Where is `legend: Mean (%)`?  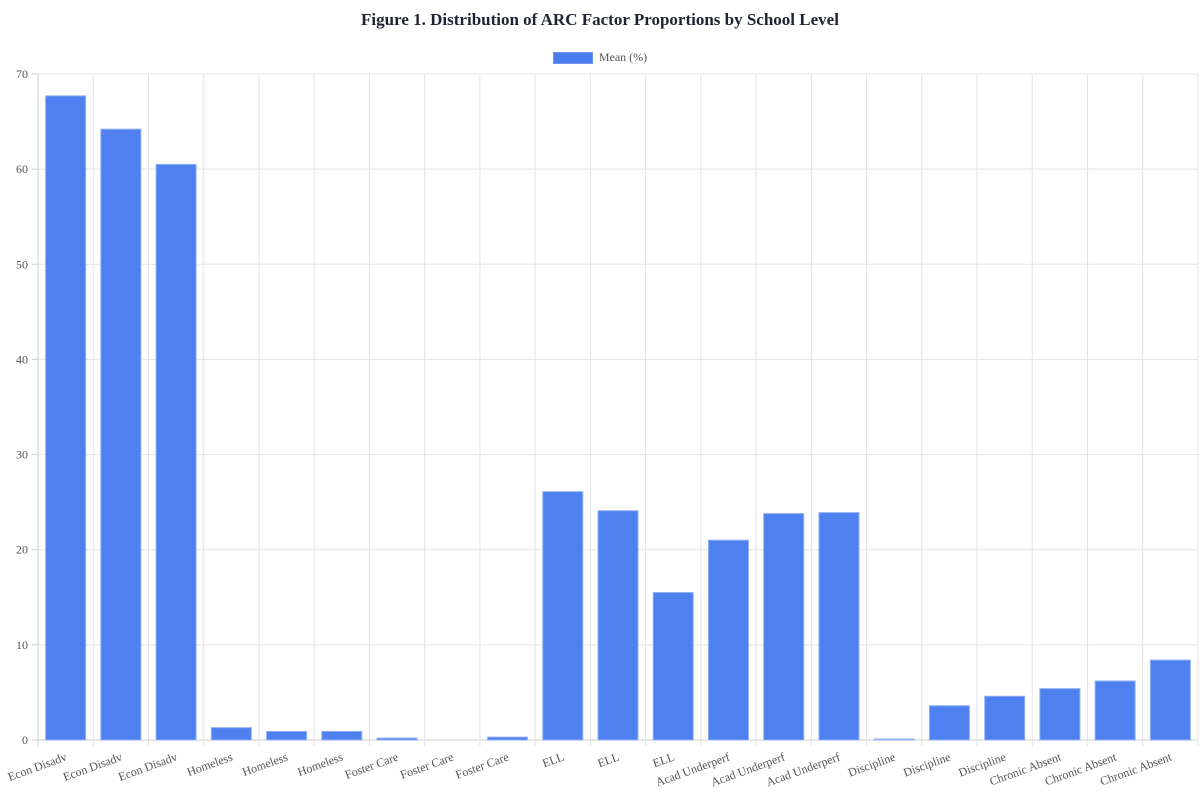 legend: Mean (%) is located at coordinates (600, 57).